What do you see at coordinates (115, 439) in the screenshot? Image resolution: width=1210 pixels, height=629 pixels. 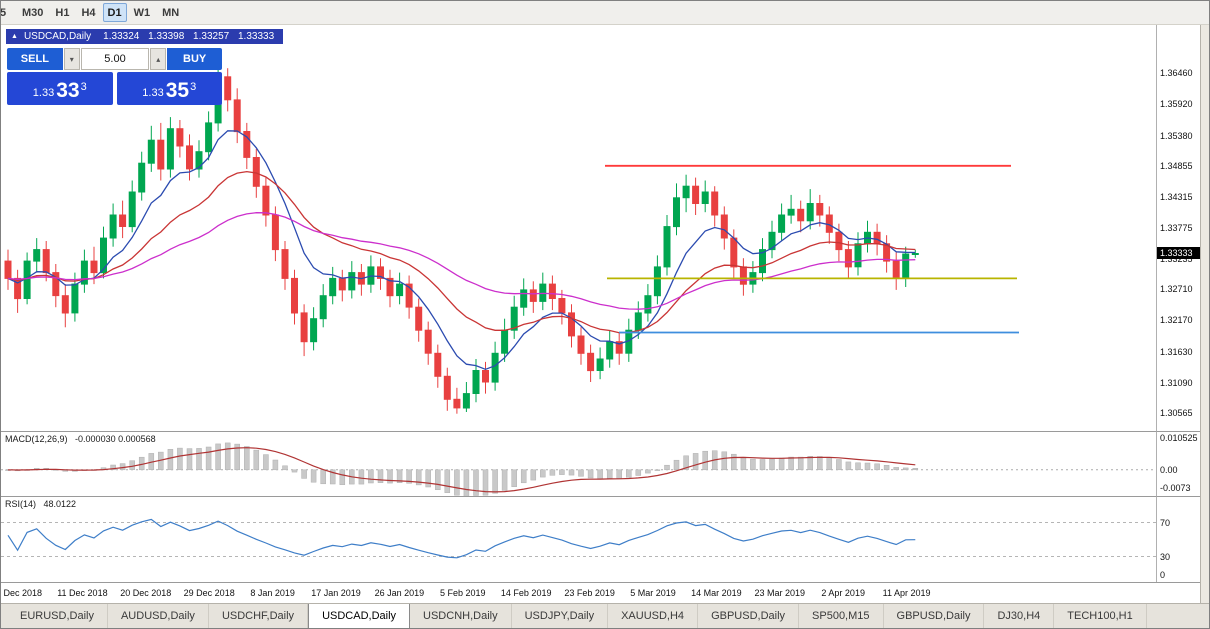 I see `macd-values: -0.000030 0.000568` at bounding box center [115, 439].